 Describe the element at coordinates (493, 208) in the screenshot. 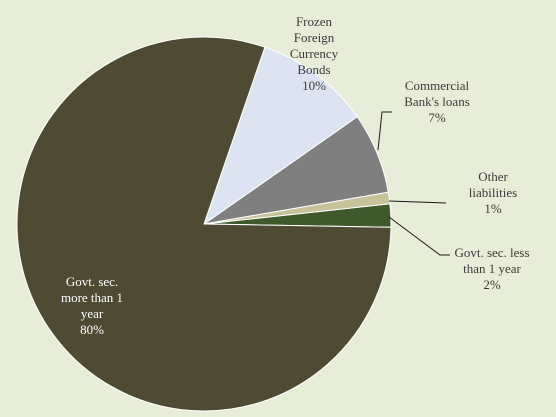

I see `slice-value-label: 1%` at that location.